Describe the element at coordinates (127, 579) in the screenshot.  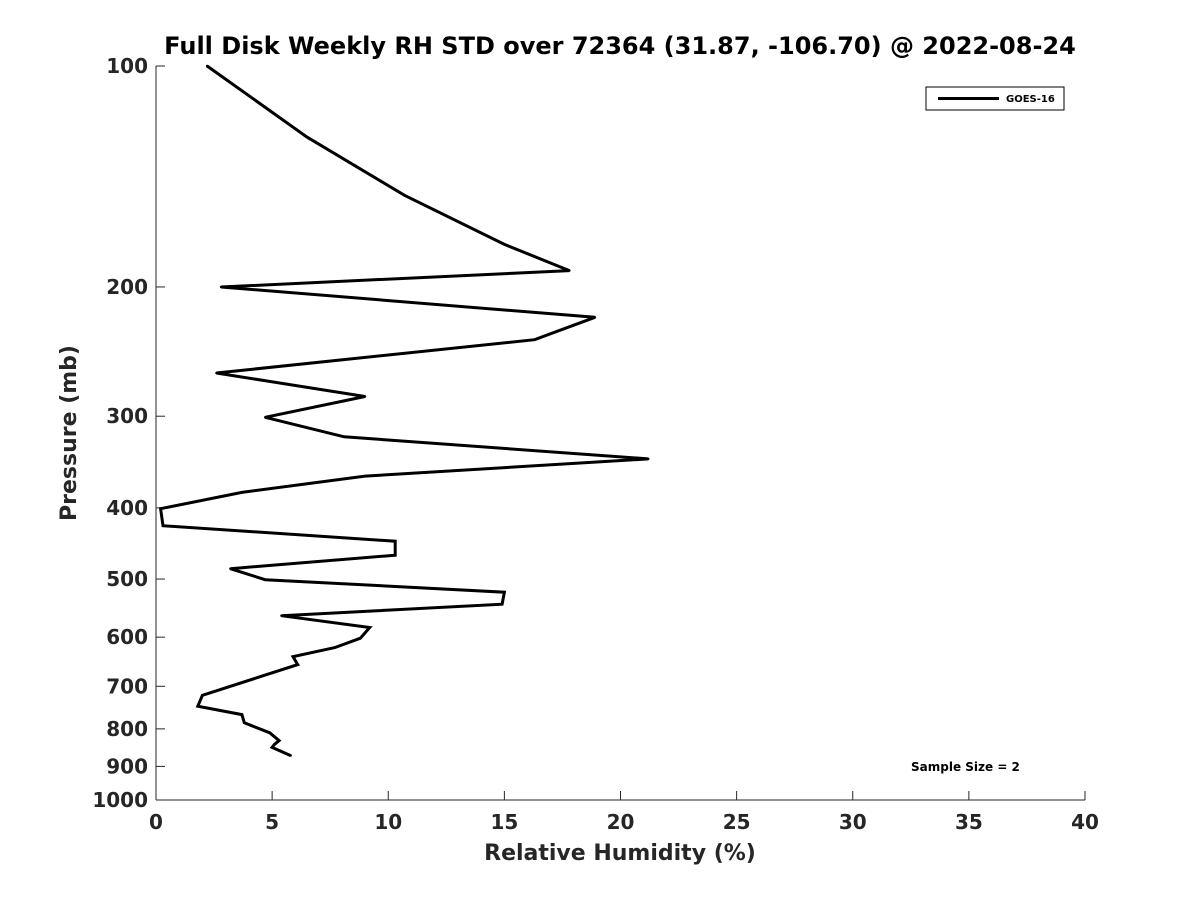
I see `y-tick-label: 500` at that location.